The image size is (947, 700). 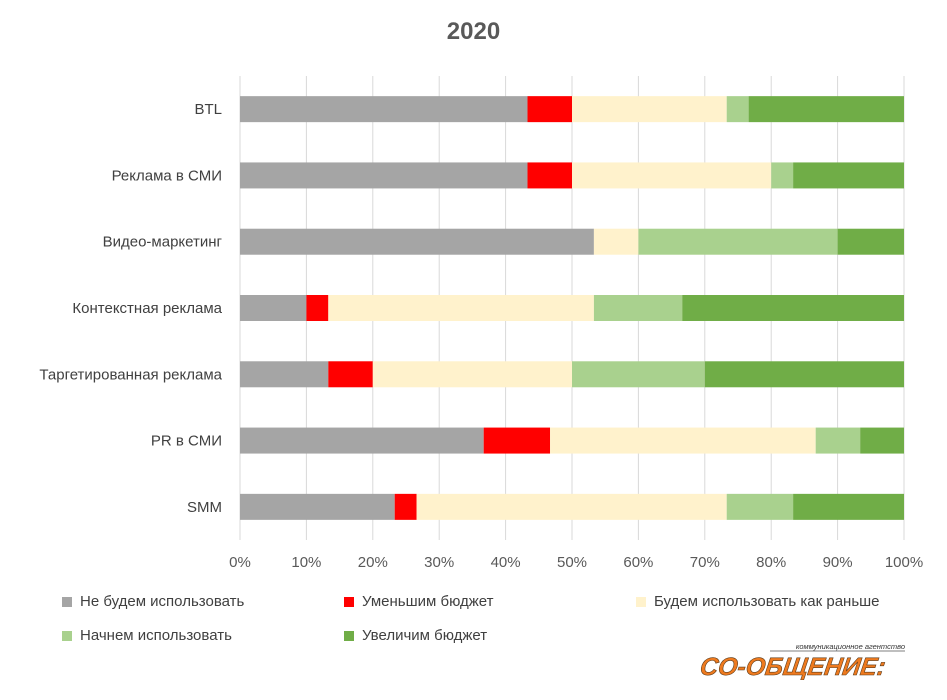 I want to click on agency-logo: коммуникационное агентство СО-ОБЩЕНИЕ:, so click(x=802, y=661).